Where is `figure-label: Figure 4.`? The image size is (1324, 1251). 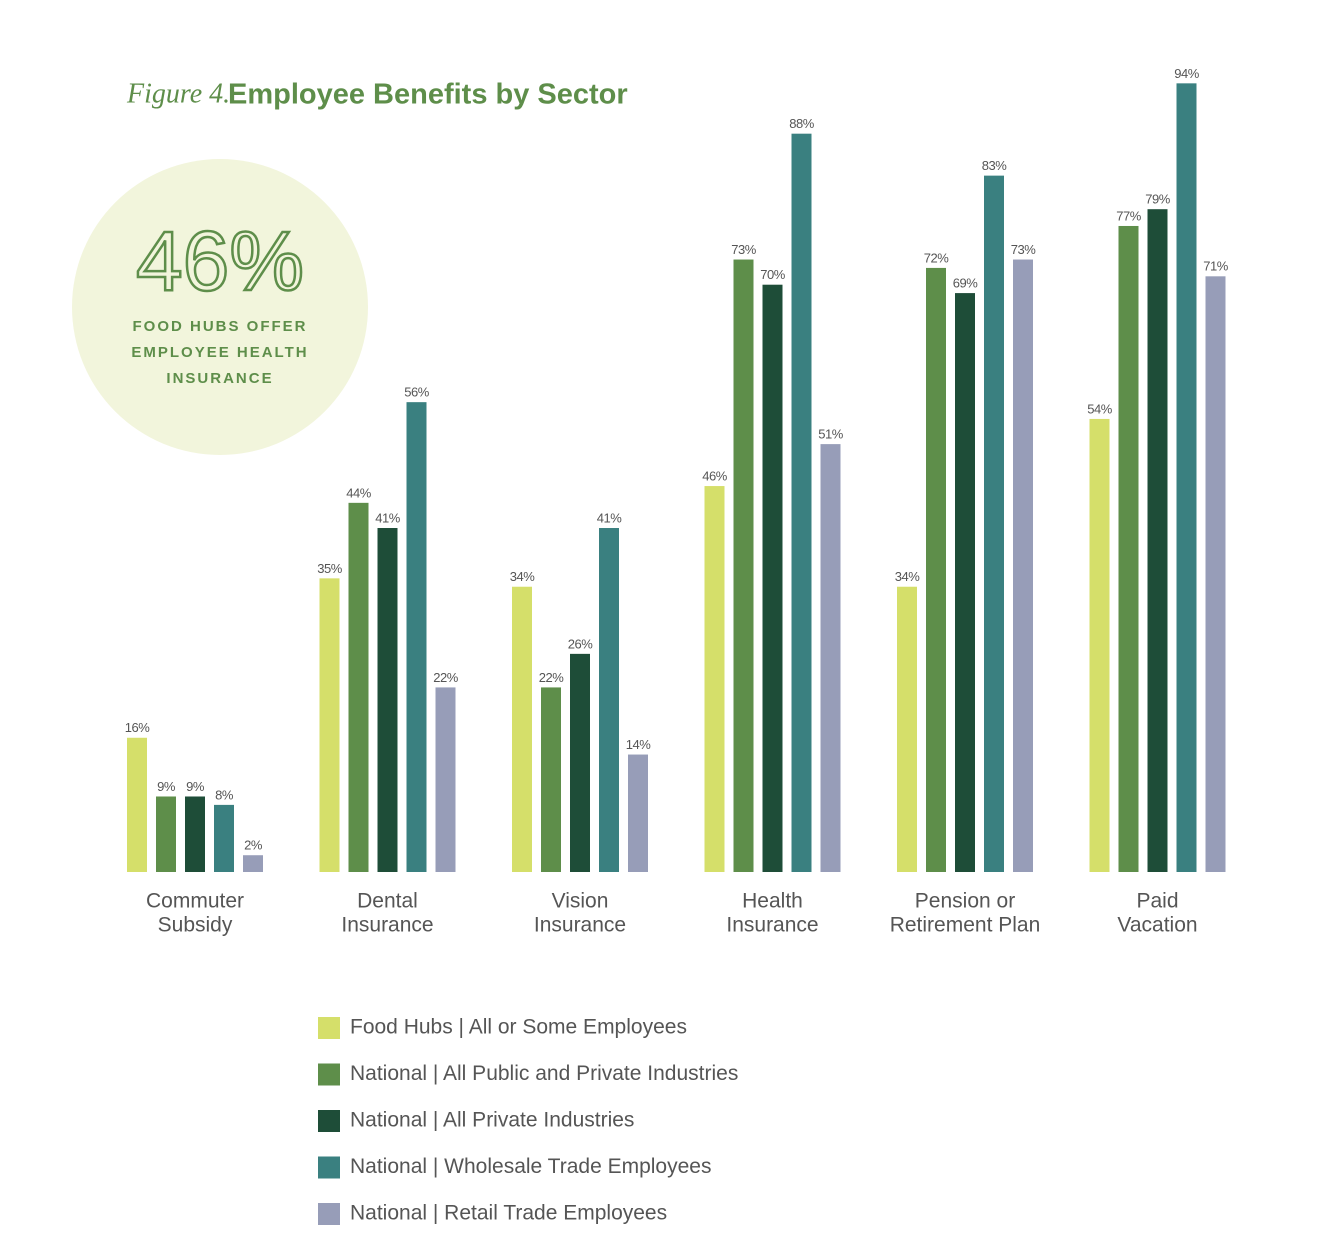 figure-label: Figure 4. is located at coordinates (178, 93).